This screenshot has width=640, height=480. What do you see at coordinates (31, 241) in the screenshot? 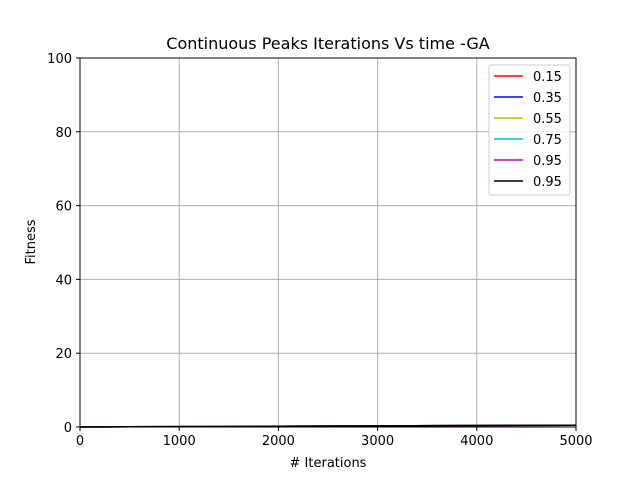
I see `y-axis-label: Fitness` at bounding box center [31, 241].